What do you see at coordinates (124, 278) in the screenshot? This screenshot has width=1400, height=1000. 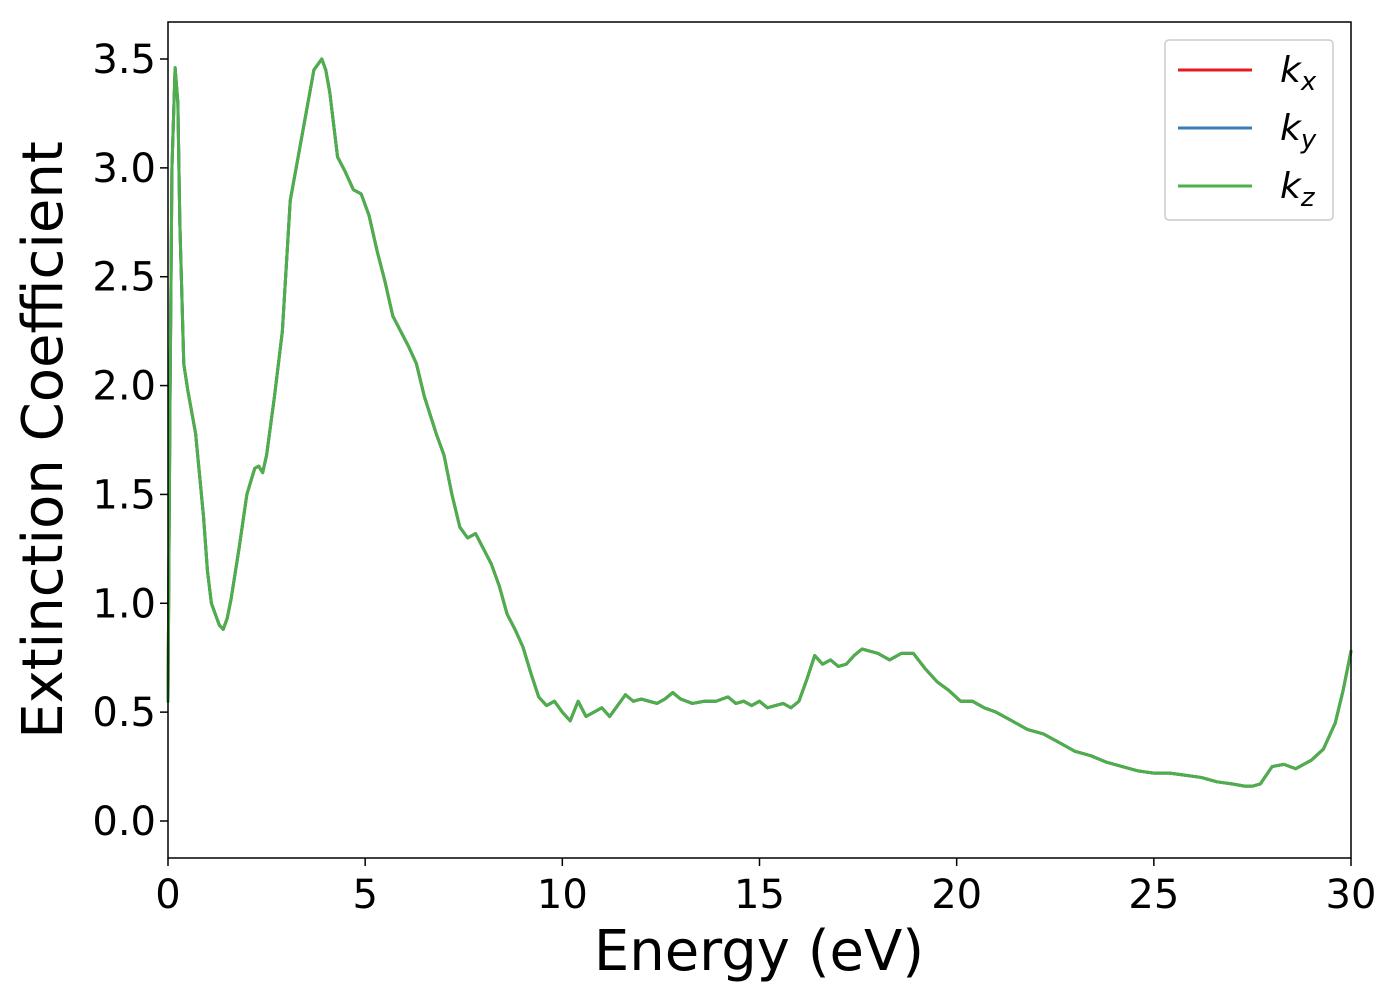 I see `y-tick-label: 2.5` at bounding box center [124, 278].